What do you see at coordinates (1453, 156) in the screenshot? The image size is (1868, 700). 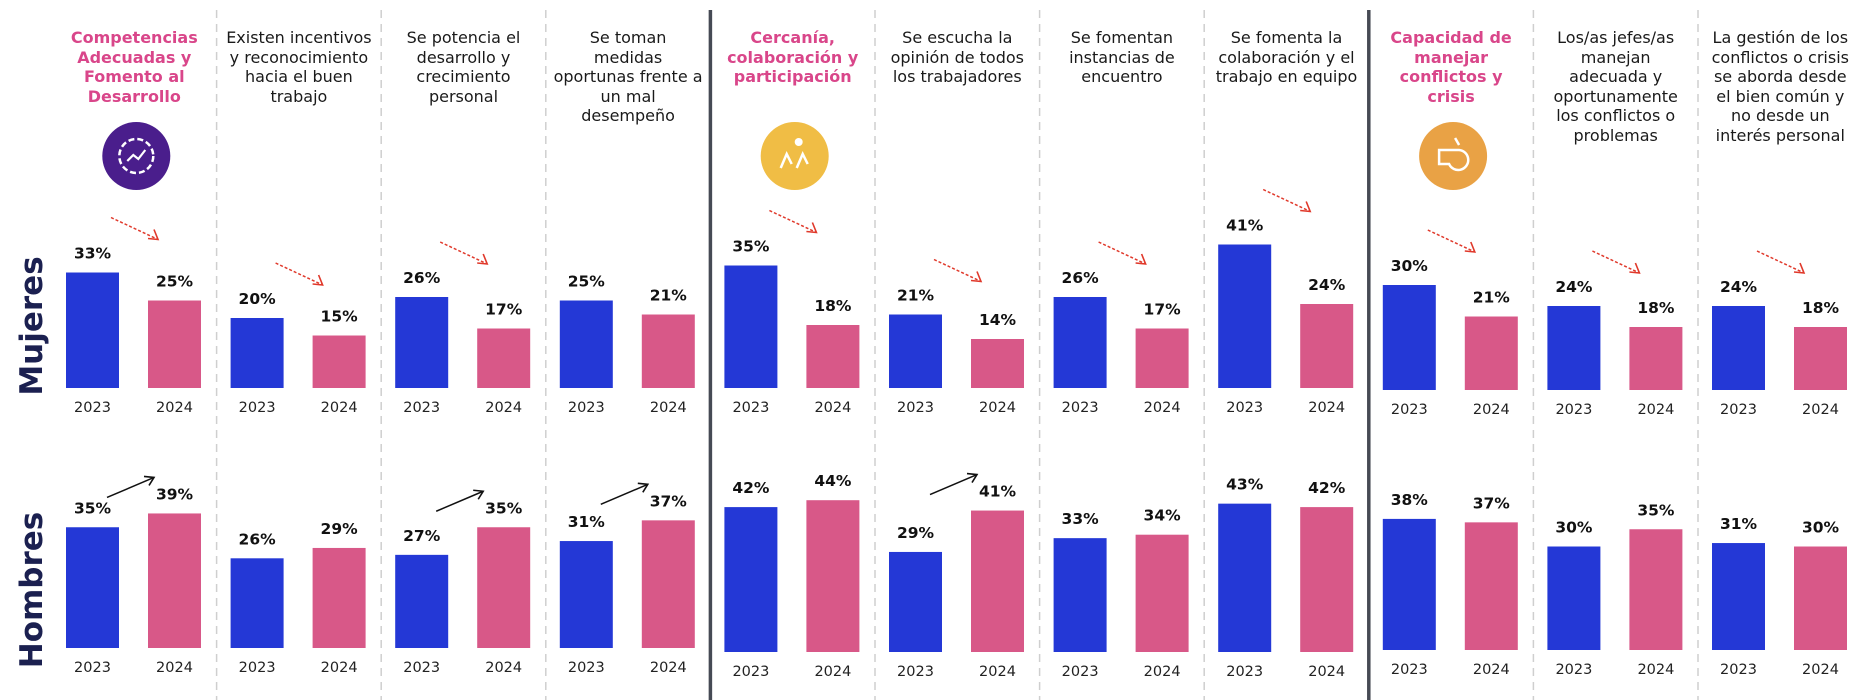 I see `whistle-icon` at bounding box center [1453, 156].